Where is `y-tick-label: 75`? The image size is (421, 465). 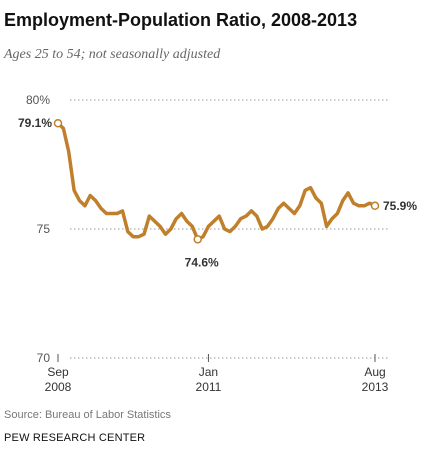
y-tick-label: 75 is located at coordinates (44, 229).